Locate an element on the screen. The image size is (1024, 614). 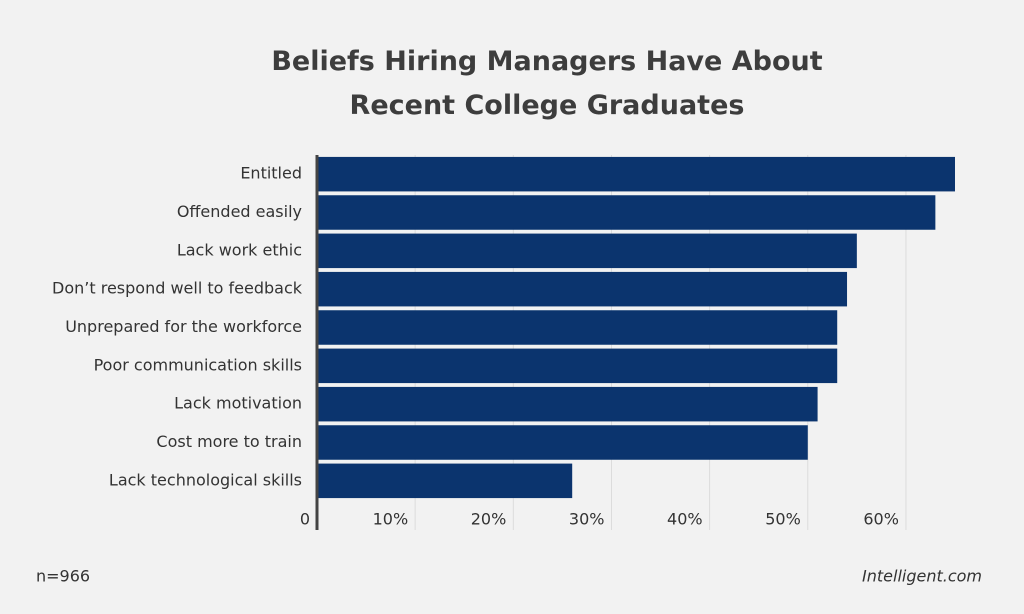
x-tick-label: 50% is located at coordinates (783, 519).